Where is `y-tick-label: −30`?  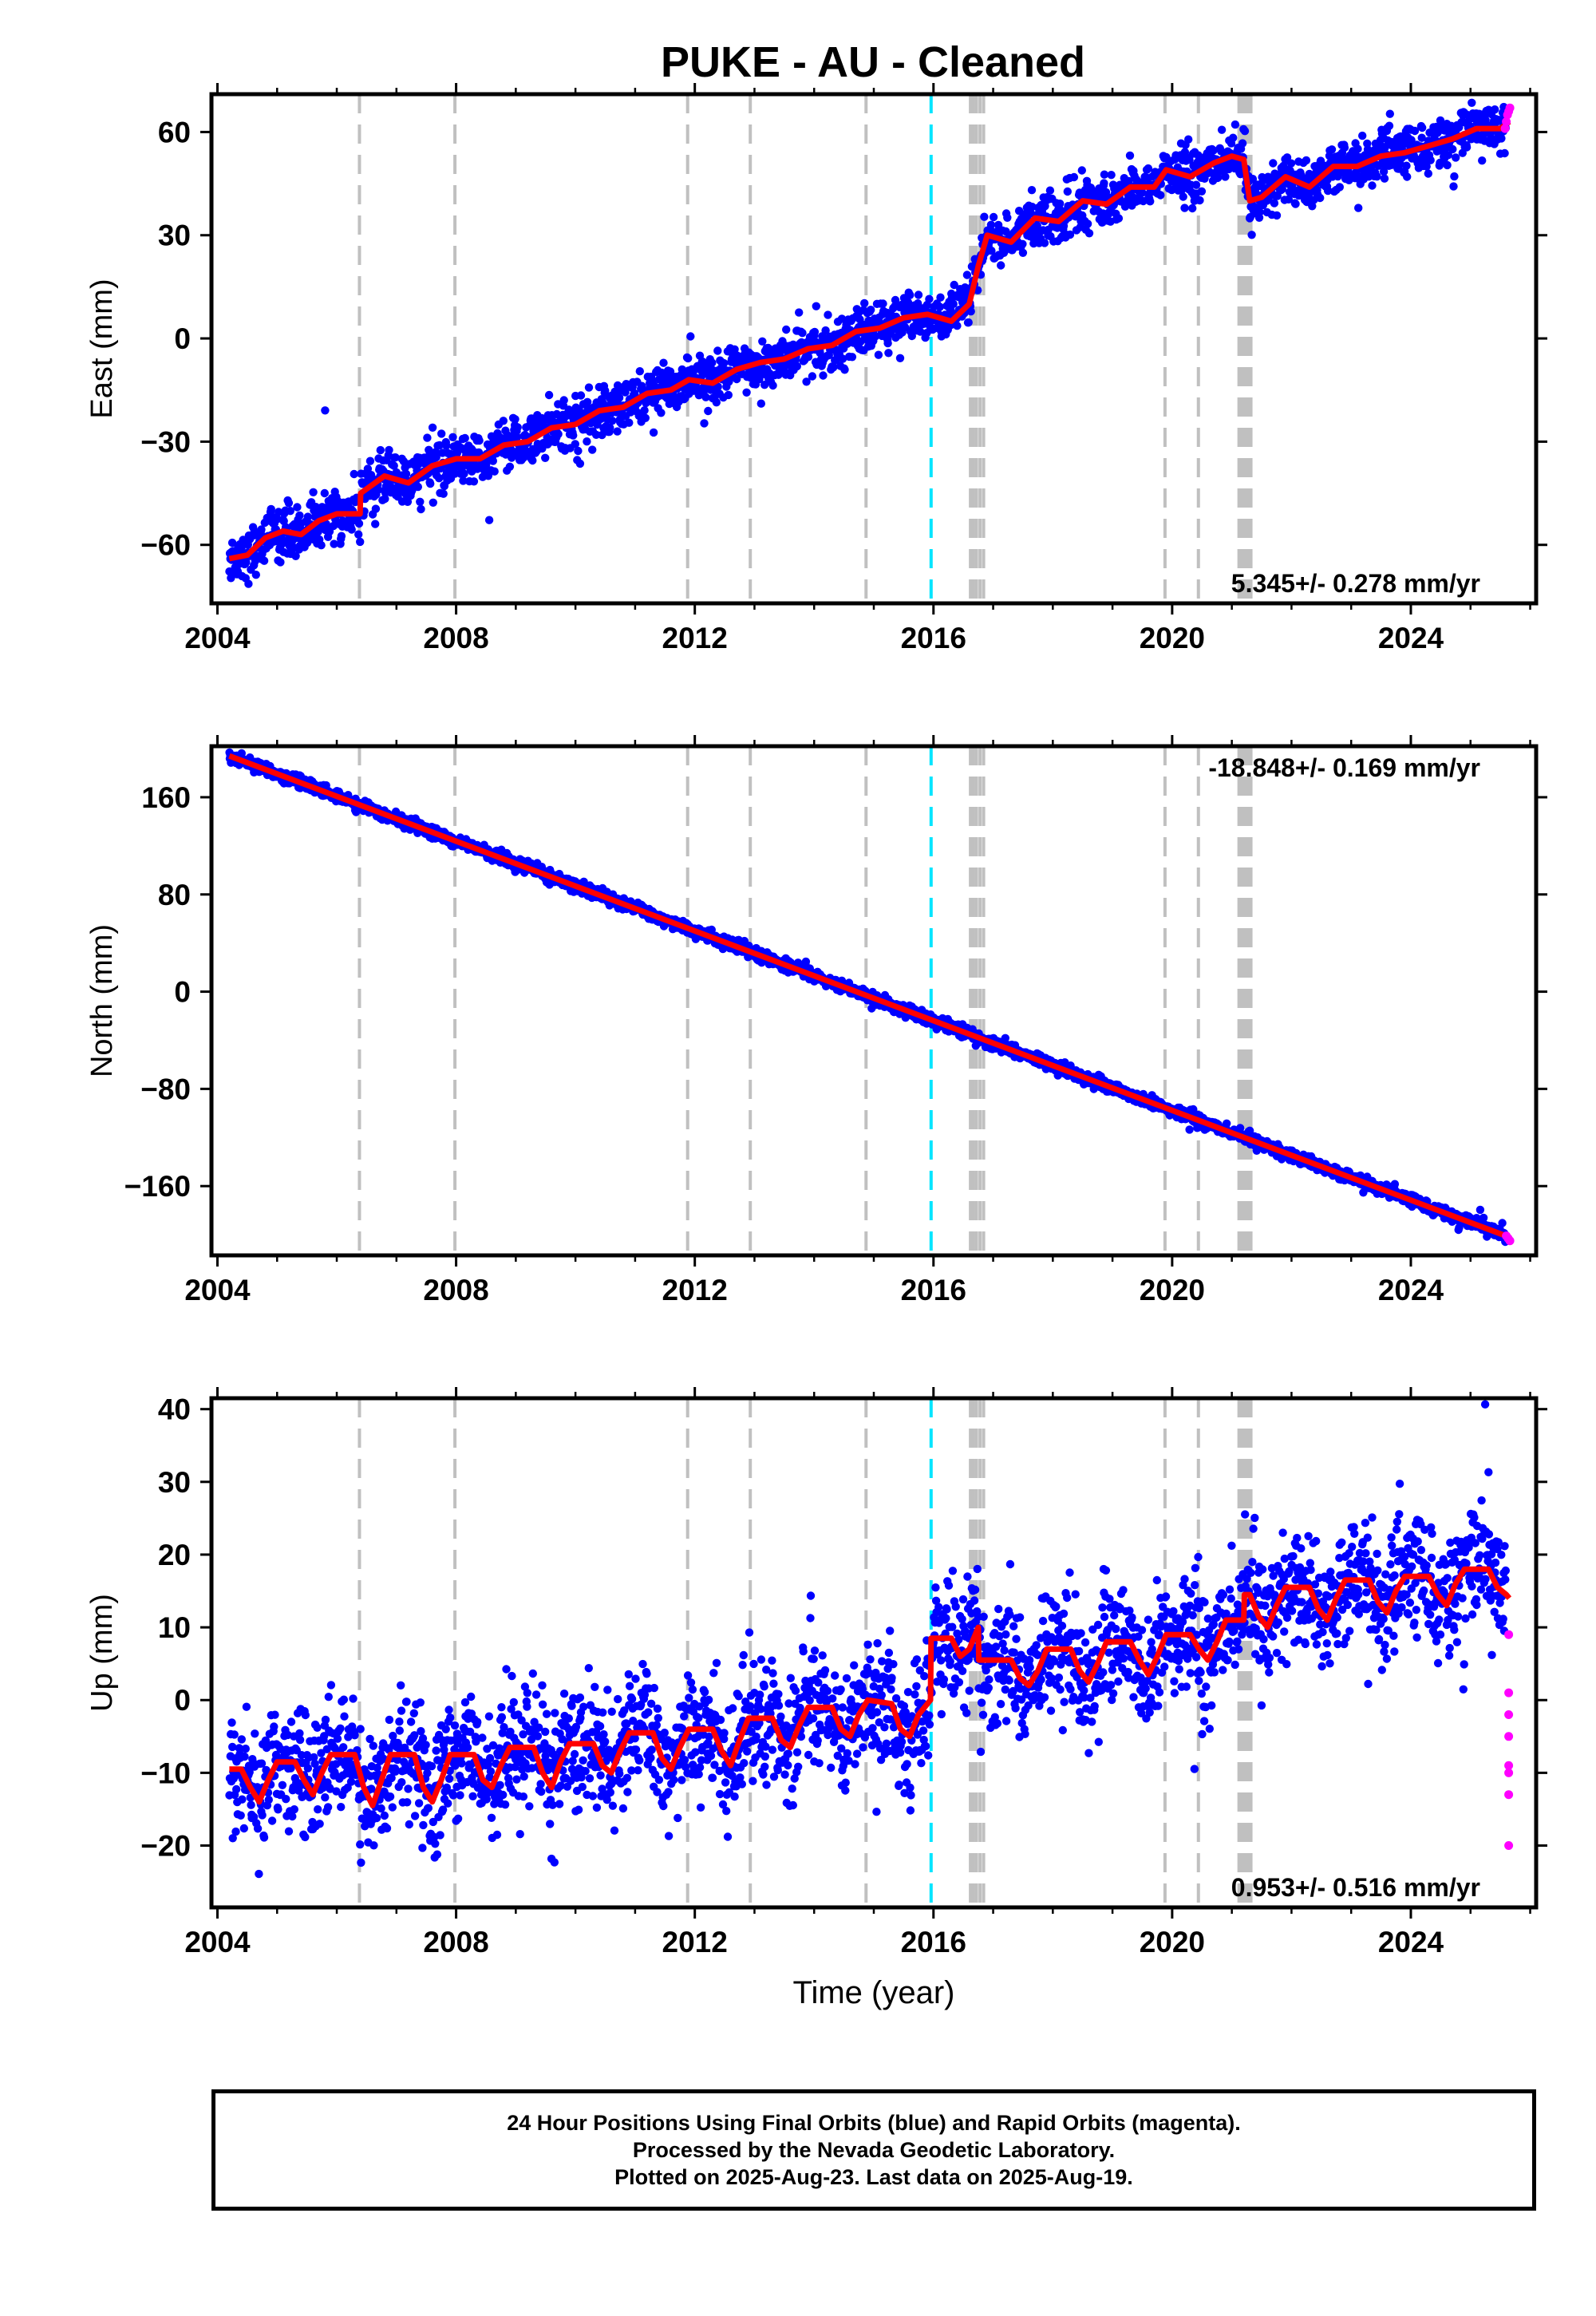
y-tick-label: −30 is located at coordinates (165, 441).